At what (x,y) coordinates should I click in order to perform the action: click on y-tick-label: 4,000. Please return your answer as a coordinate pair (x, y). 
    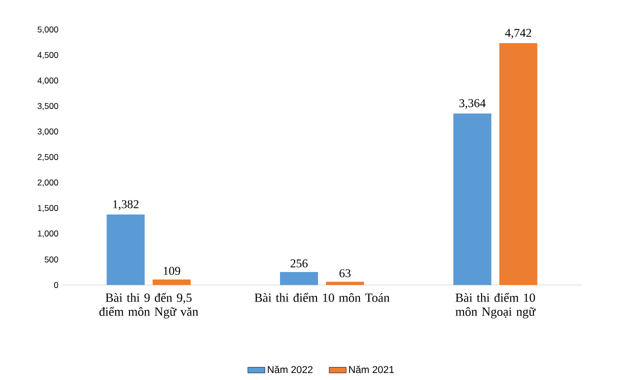
    Looking at the image, I should click on (47, 81).